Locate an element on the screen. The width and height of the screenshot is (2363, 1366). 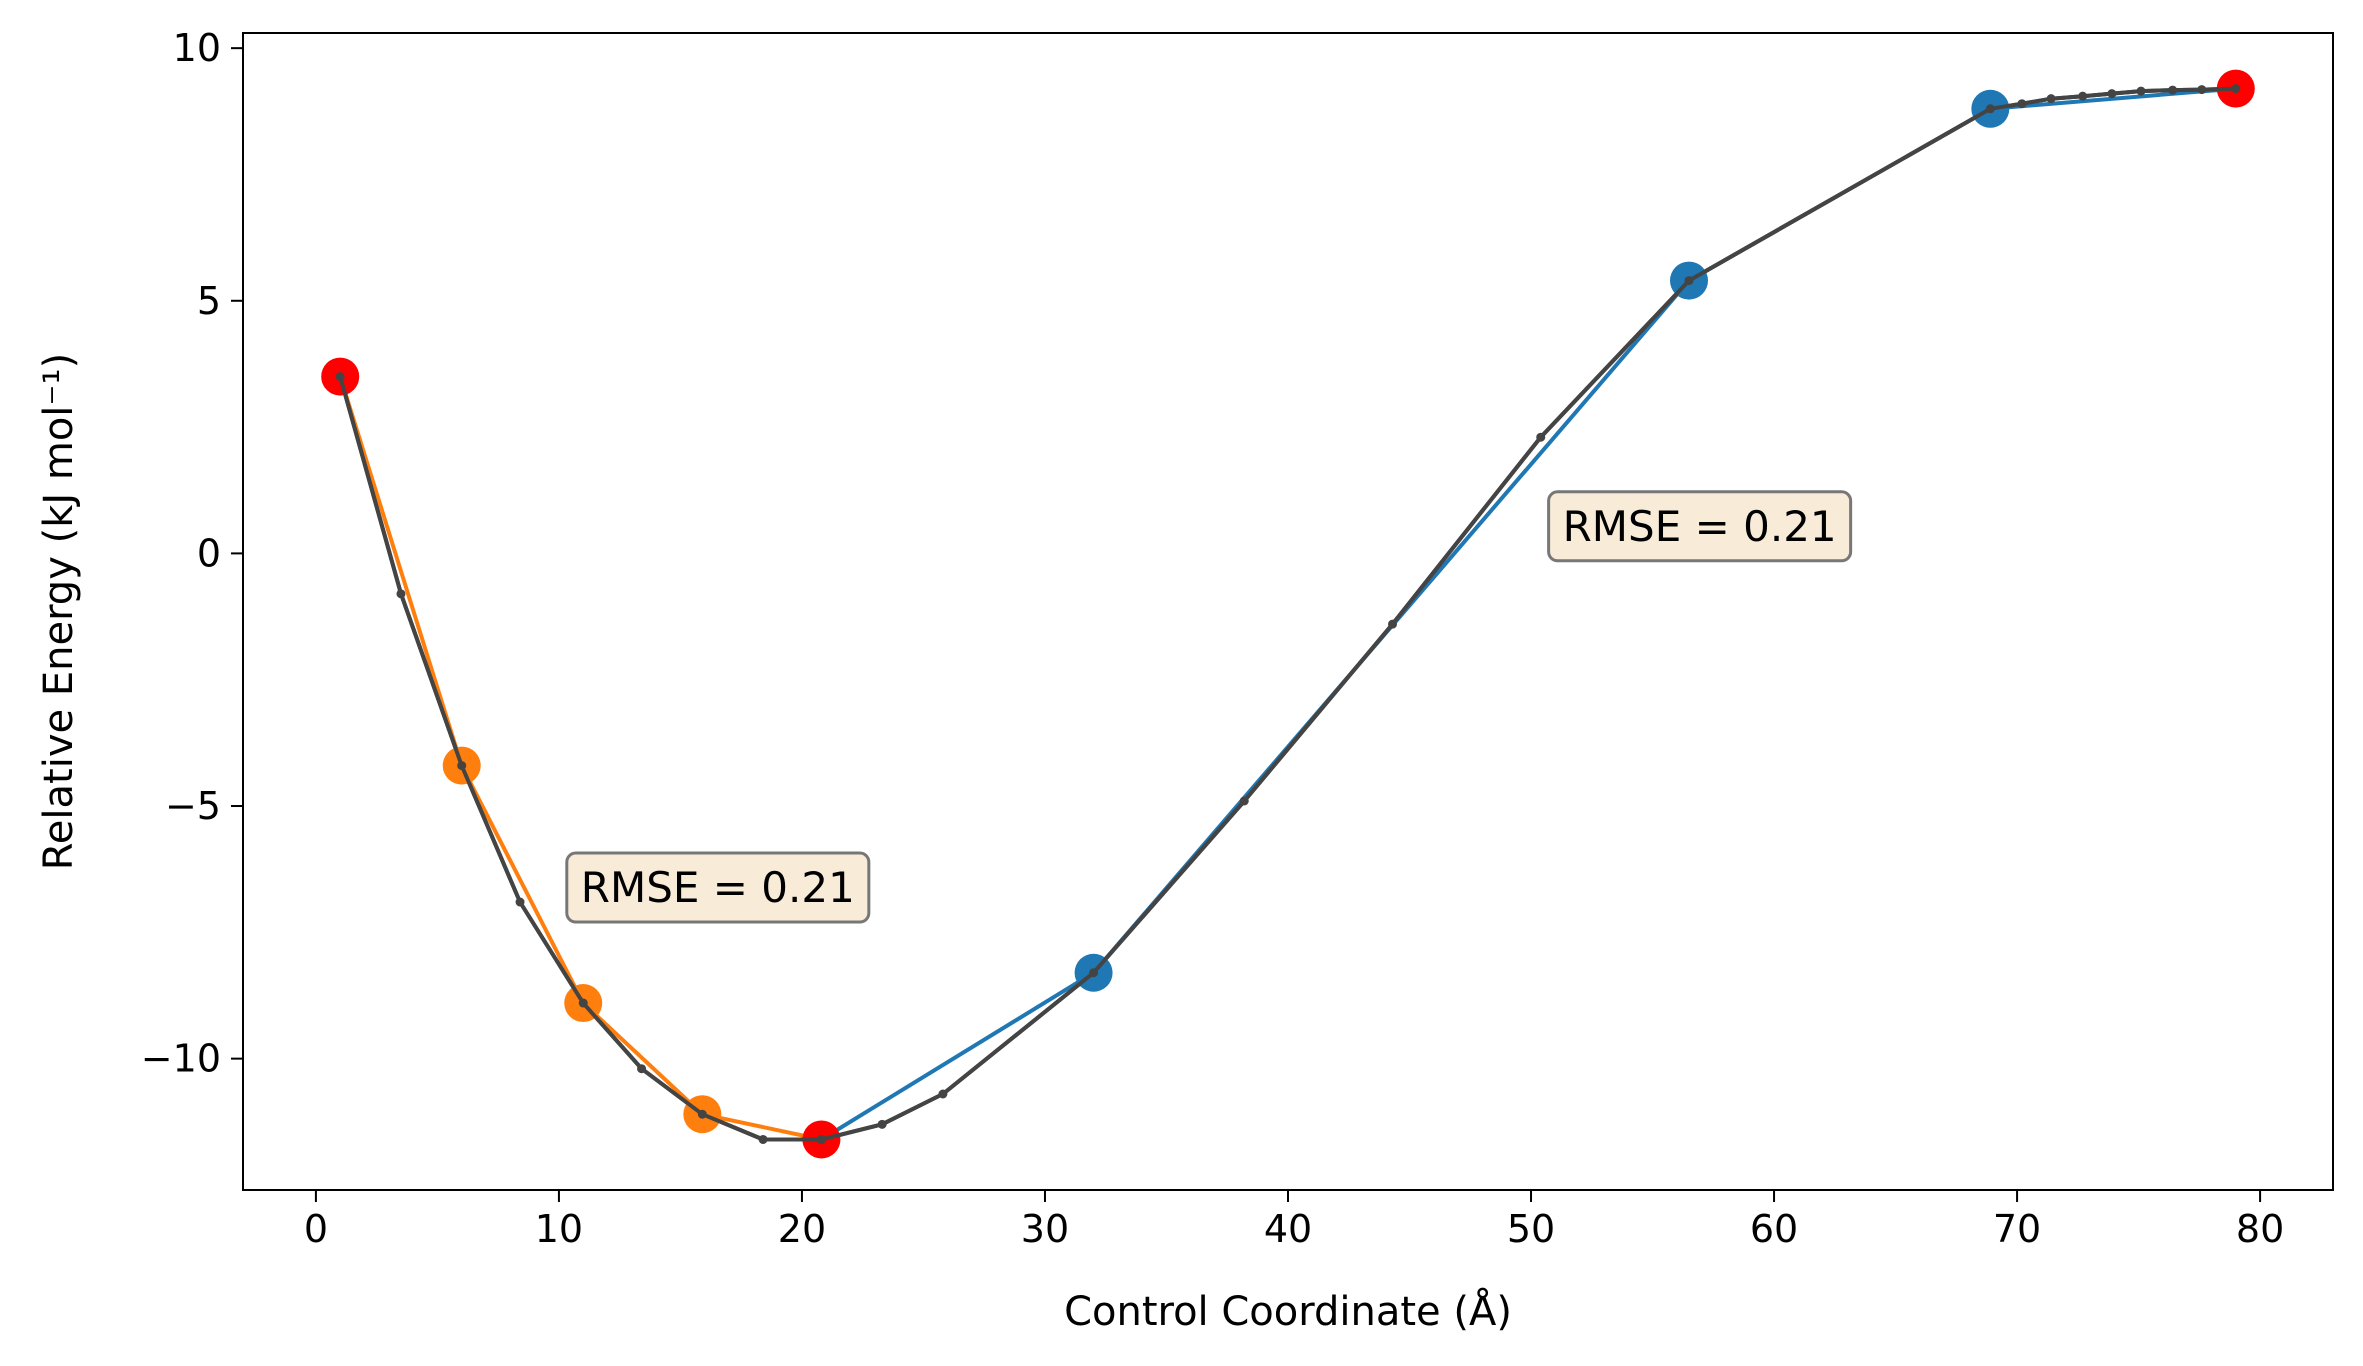
x-tick-label: 60 is located at coordinates (1774, 1229).